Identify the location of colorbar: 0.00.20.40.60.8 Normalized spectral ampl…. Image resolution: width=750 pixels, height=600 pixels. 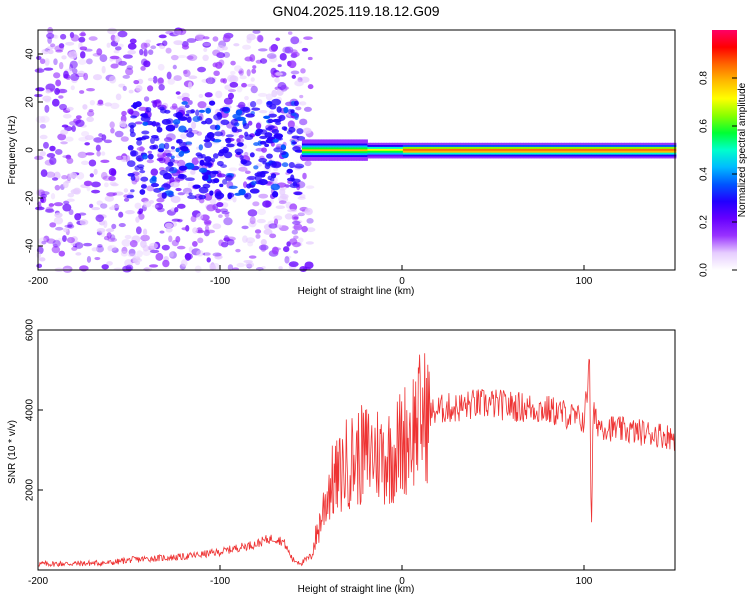
(723, 153).